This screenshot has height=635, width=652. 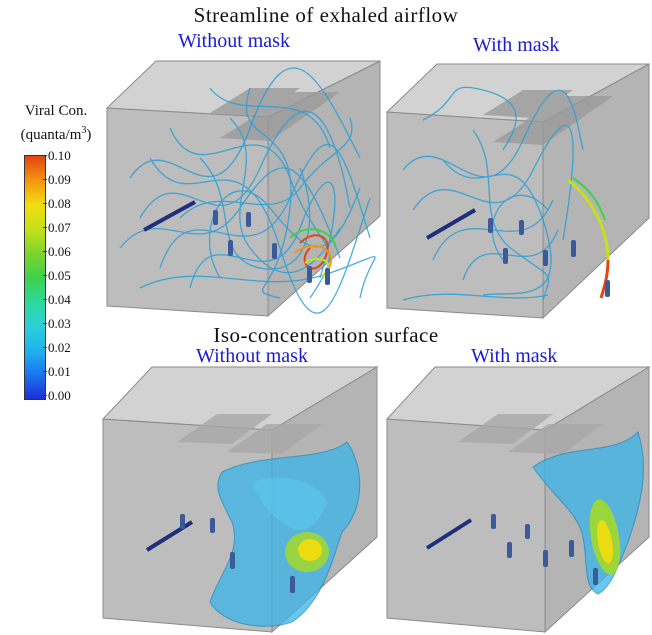 What do you see at coordinates (57, 323) in the screenshot?
I see `colorbar-tick: 0.03` at bounding box center [57, 323].